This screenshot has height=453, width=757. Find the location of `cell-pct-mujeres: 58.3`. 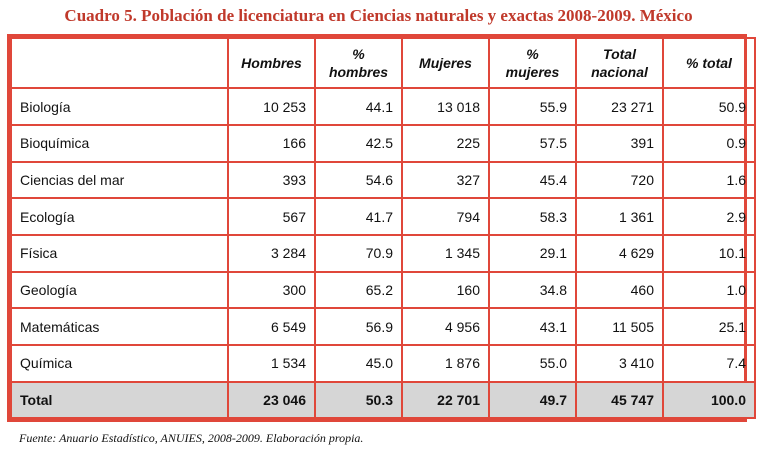

cell-pct-mujeres: 58.3 is located at coordinates (532, 216).